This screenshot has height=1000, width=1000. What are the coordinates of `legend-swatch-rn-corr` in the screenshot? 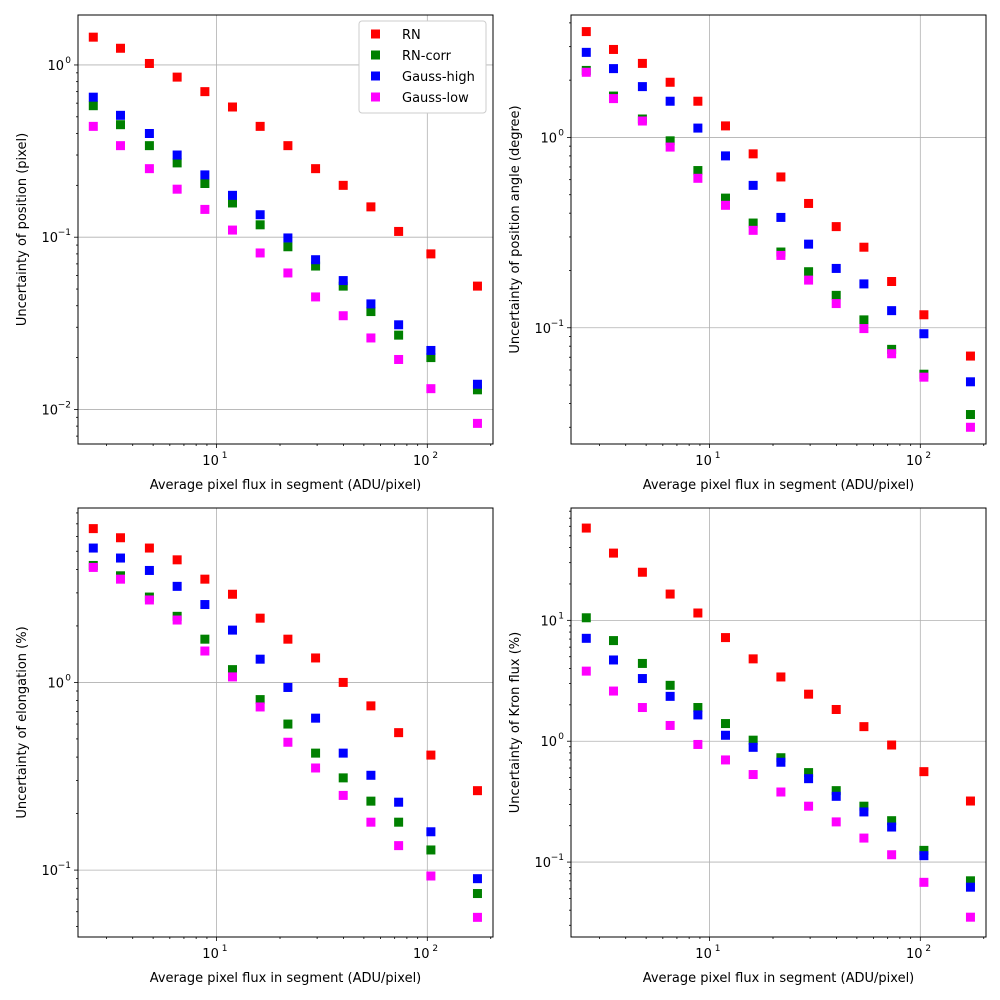 It's located at (375, 55).